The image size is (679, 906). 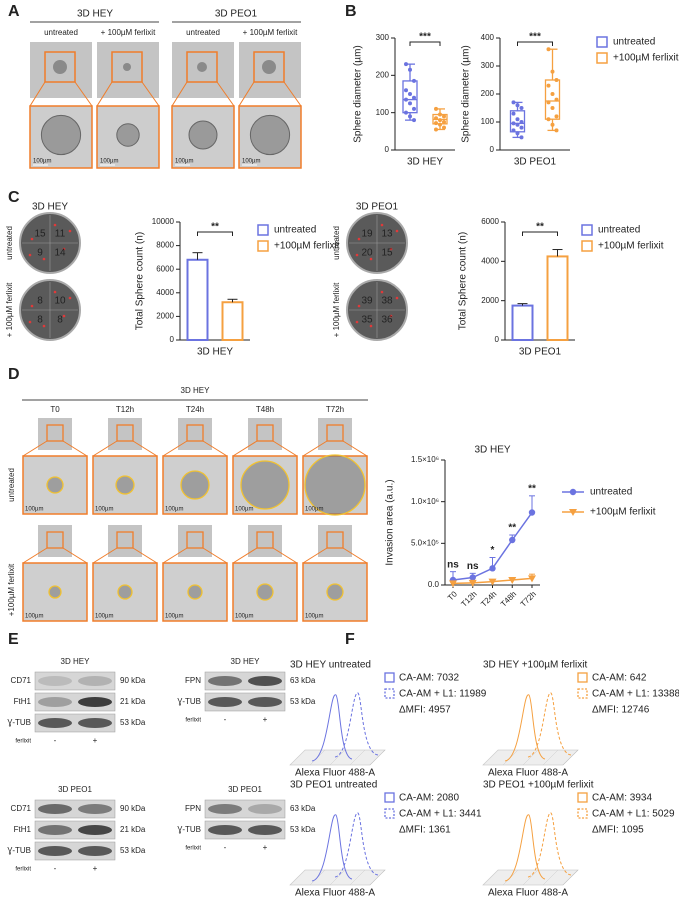 I want to click on legend-label: CA-AM: 2080, so click(x=429, y=798).